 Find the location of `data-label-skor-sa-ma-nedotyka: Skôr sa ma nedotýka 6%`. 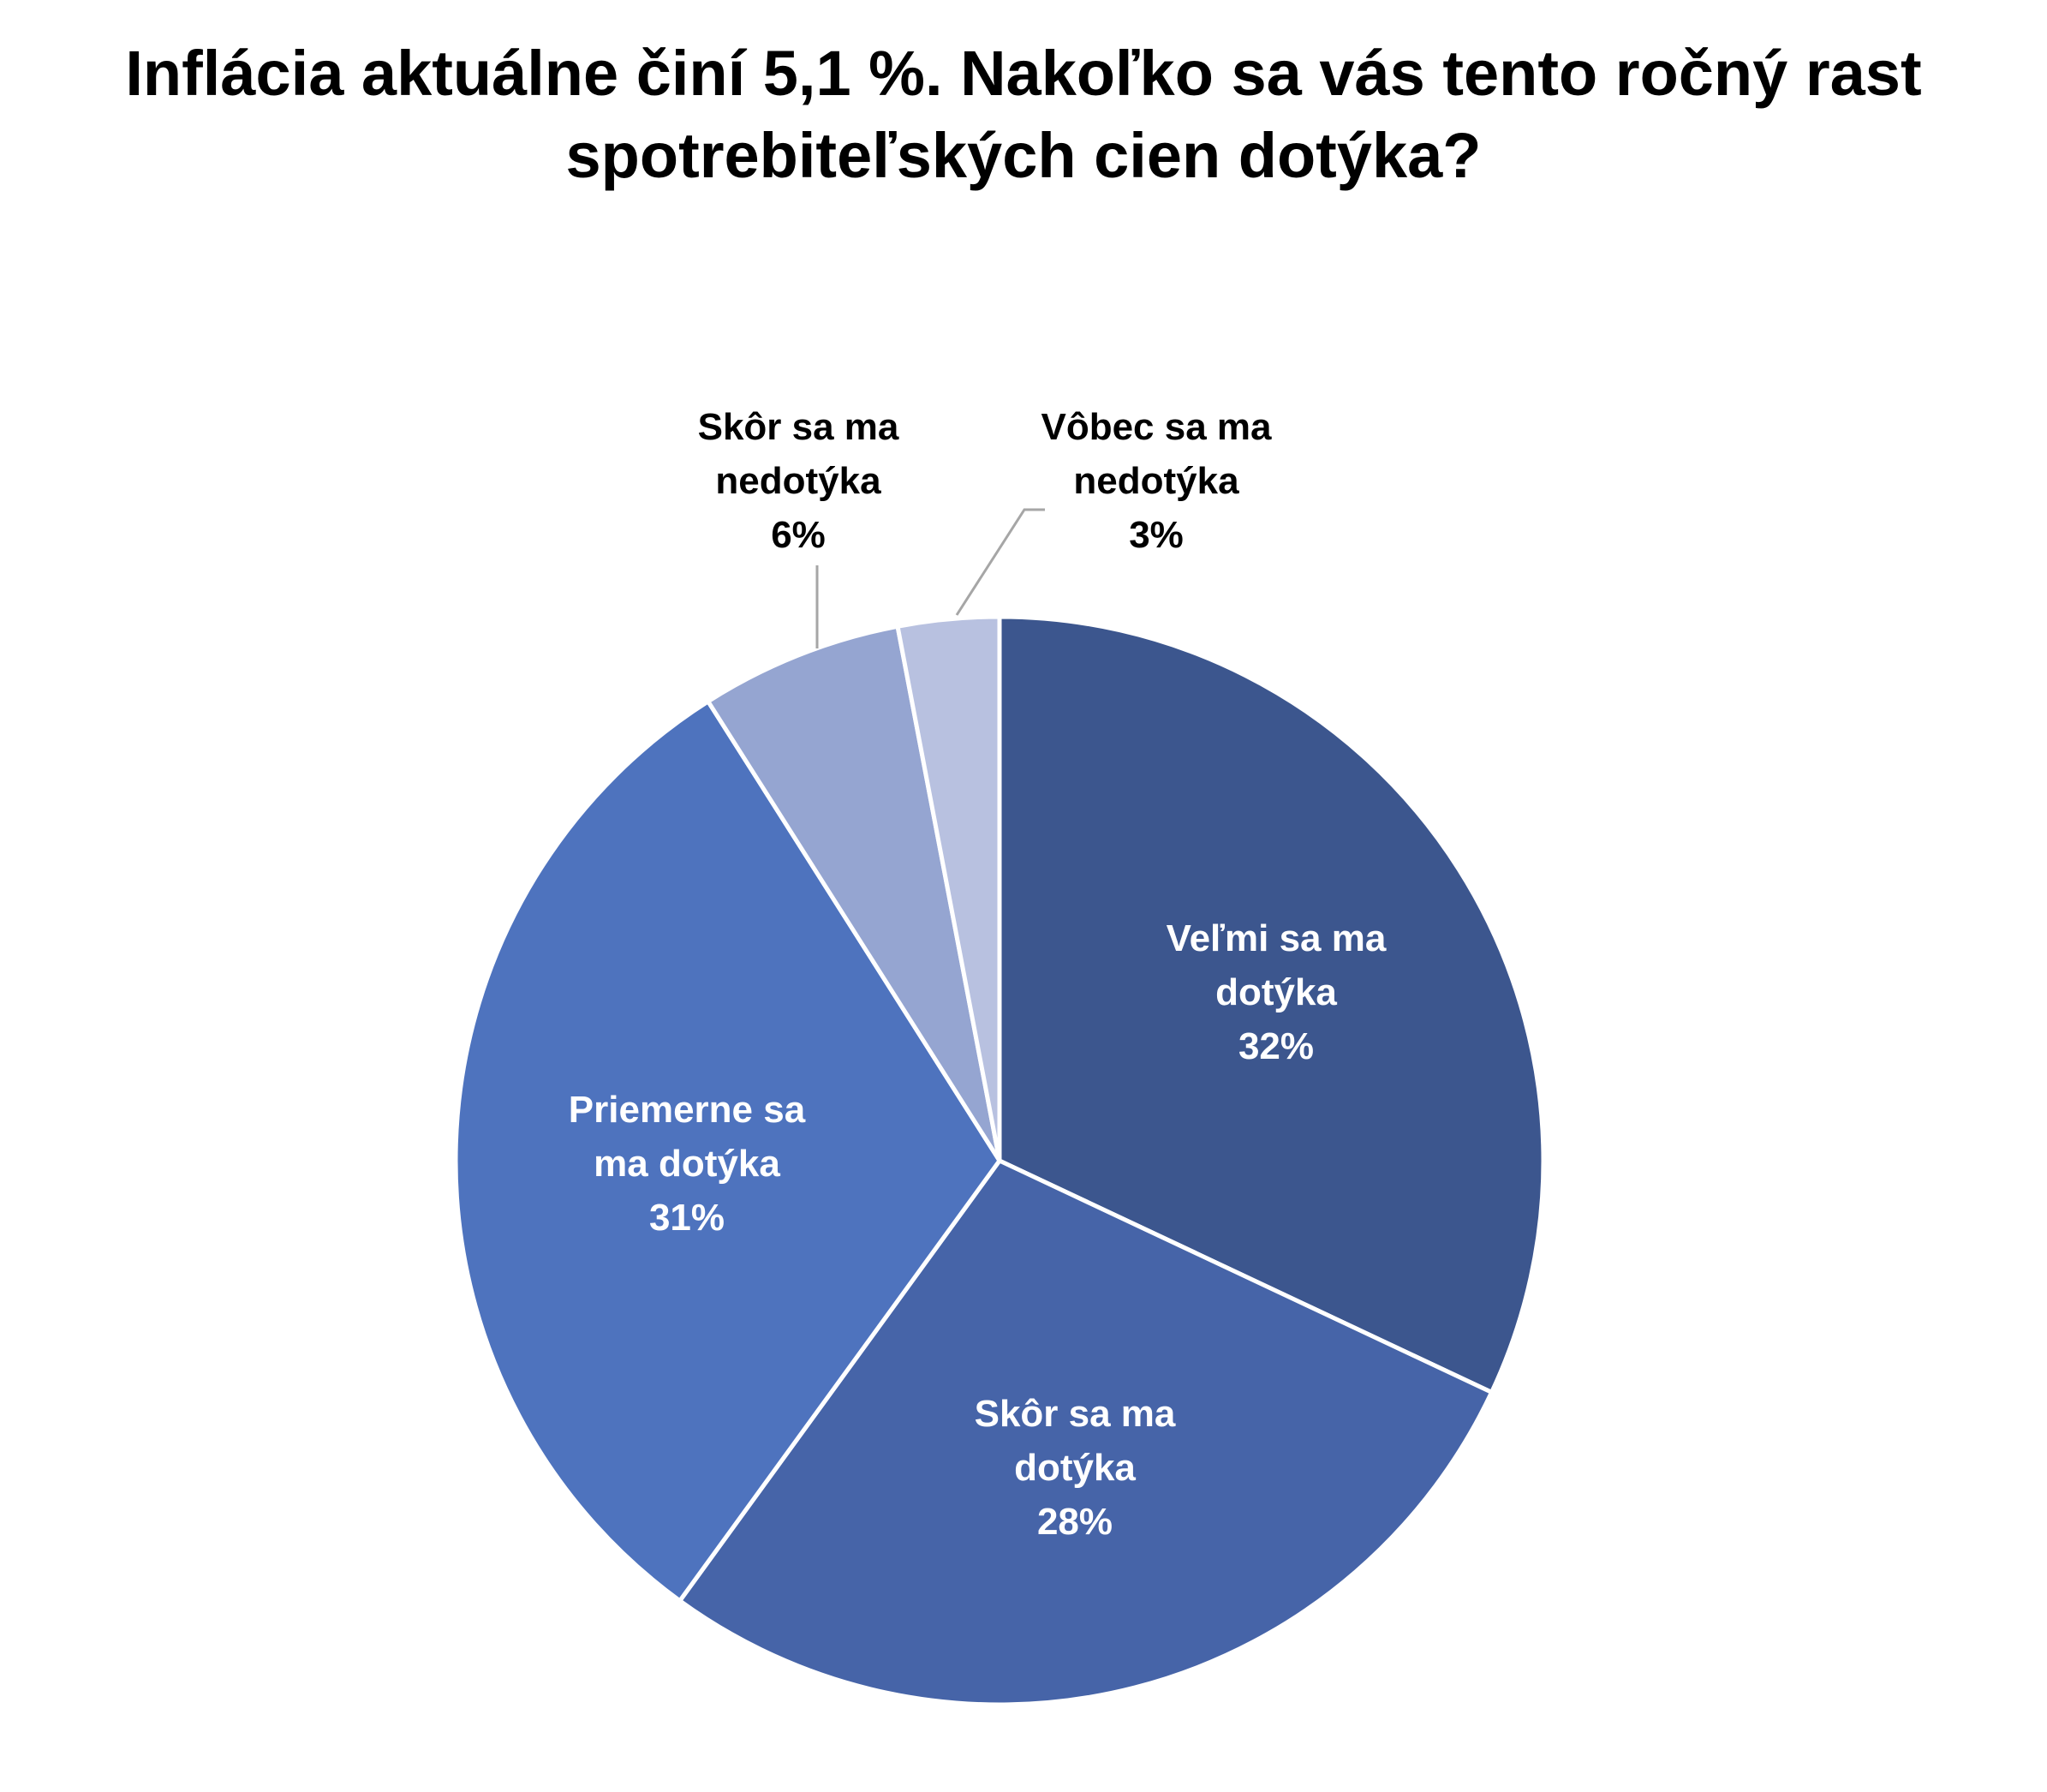

data-label-skor-sa-ma-nedotyka: Skôr sa ma nedotýka 6% is located at coordinates (798, 481).